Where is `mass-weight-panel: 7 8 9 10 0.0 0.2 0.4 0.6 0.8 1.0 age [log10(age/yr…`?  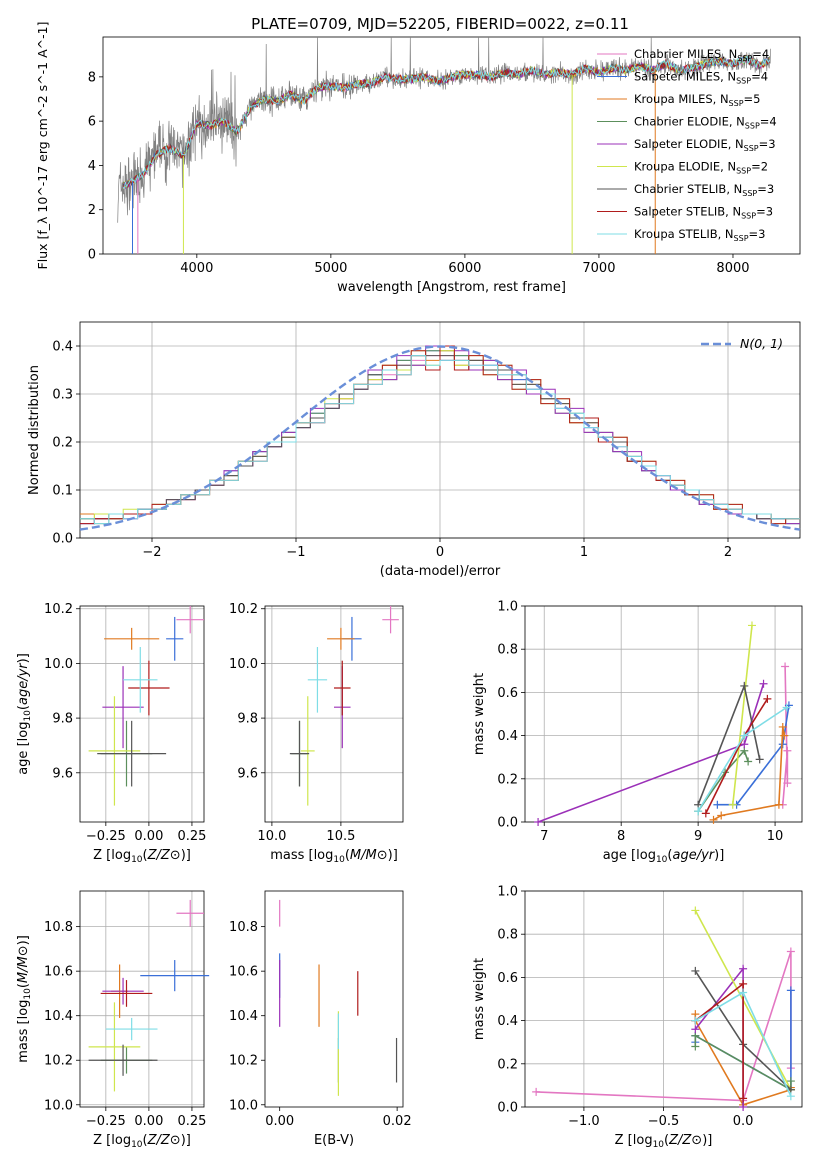
mass-weight-panel: 7 8 9 10 0.0 0.2 0.4 0.6 0.8 1.0 age [log10(age/yr… is located at coordinates (637, 732).